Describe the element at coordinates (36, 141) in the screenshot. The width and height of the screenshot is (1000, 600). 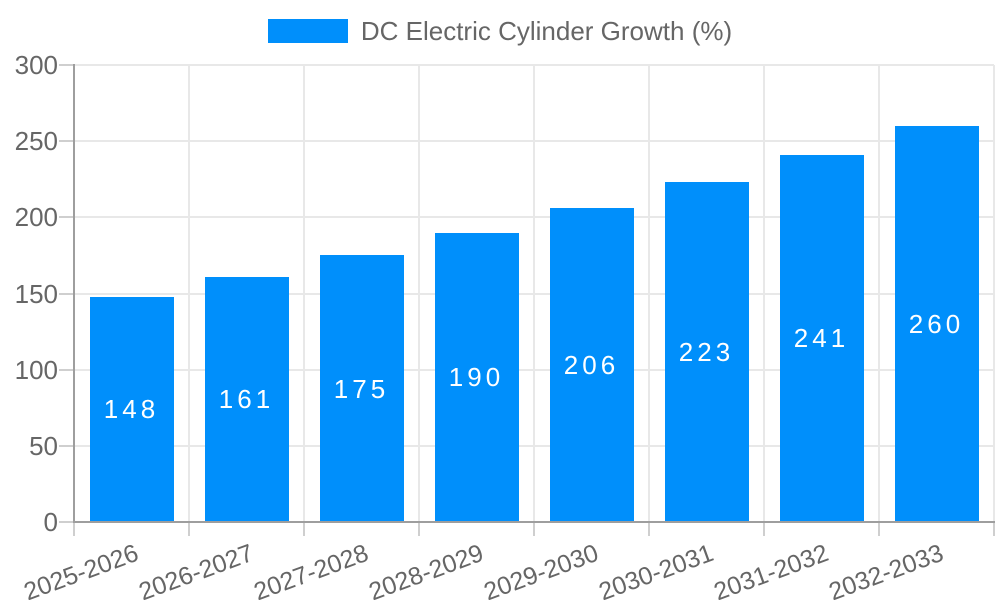
I see `y-axis-tick-label: 250` at that location.